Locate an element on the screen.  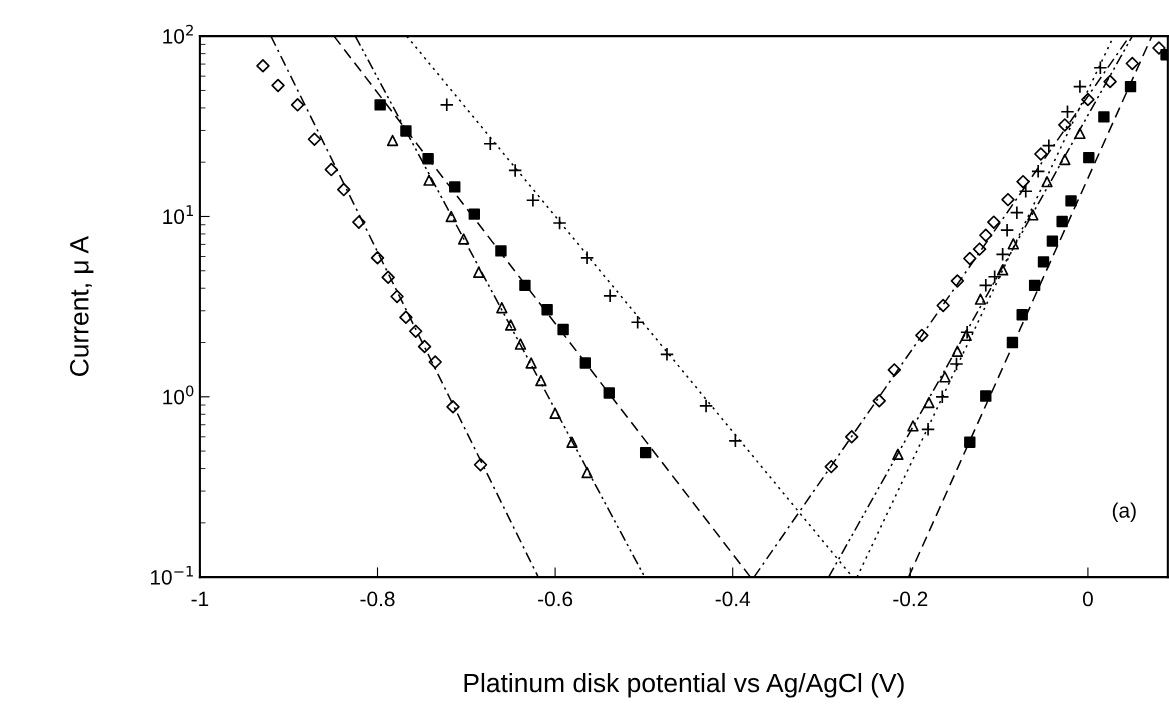
x-tick-label: -1 is located at coordinates (200, 599).